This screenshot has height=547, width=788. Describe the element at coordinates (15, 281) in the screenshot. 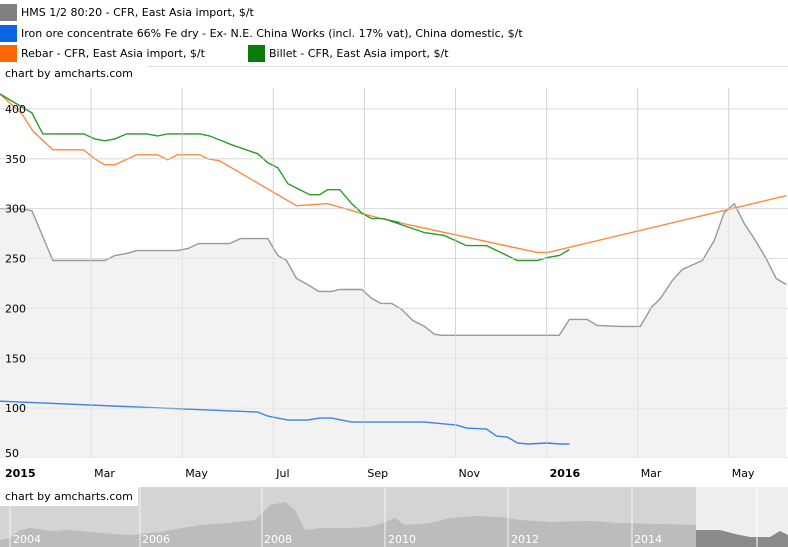

I see `y-axis: 50 100 150 200 250 300 350 400` at that location.